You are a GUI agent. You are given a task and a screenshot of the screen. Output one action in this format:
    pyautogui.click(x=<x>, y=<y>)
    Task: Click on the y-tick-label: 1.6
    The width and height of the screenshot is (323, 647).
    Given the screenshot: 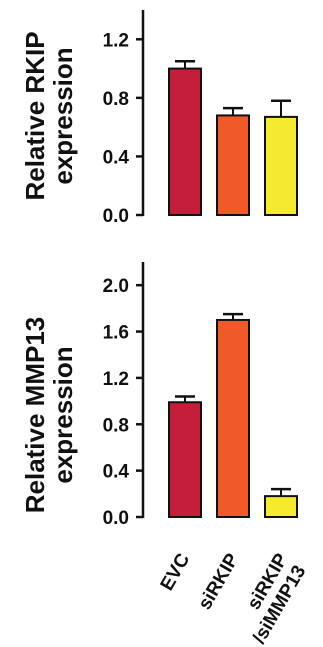 What is the action you would take?
    pyautogui.click(x=116, y=333)
    